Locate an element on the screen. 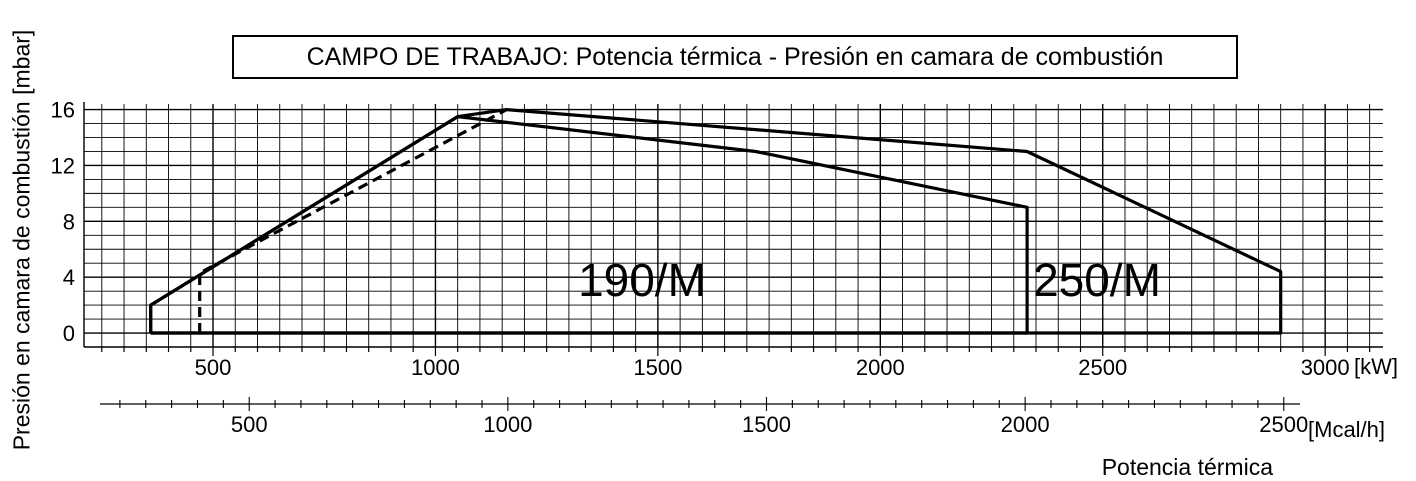  x-tick-label: 2500 is located at coordinates (1102, 367).